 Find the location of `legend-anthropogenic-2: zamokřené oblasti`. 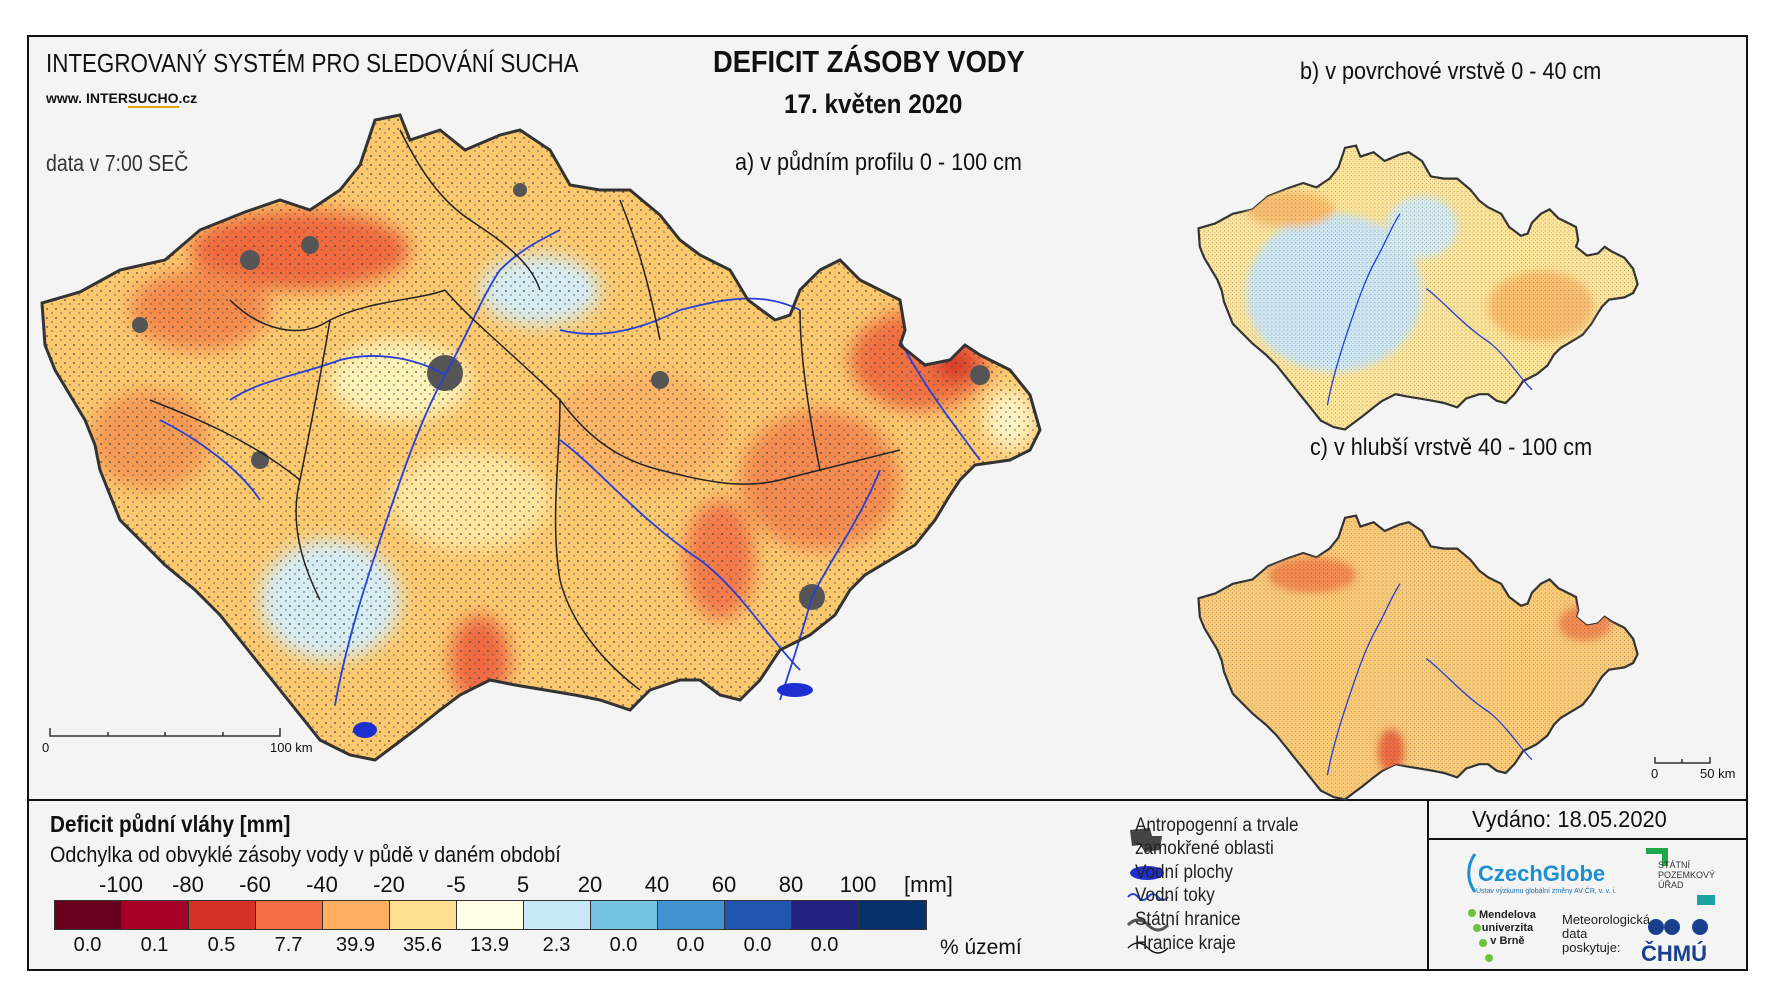

legend-anthropogenic-2: zamokřené oblasti is located at coordinates (1204, 848).